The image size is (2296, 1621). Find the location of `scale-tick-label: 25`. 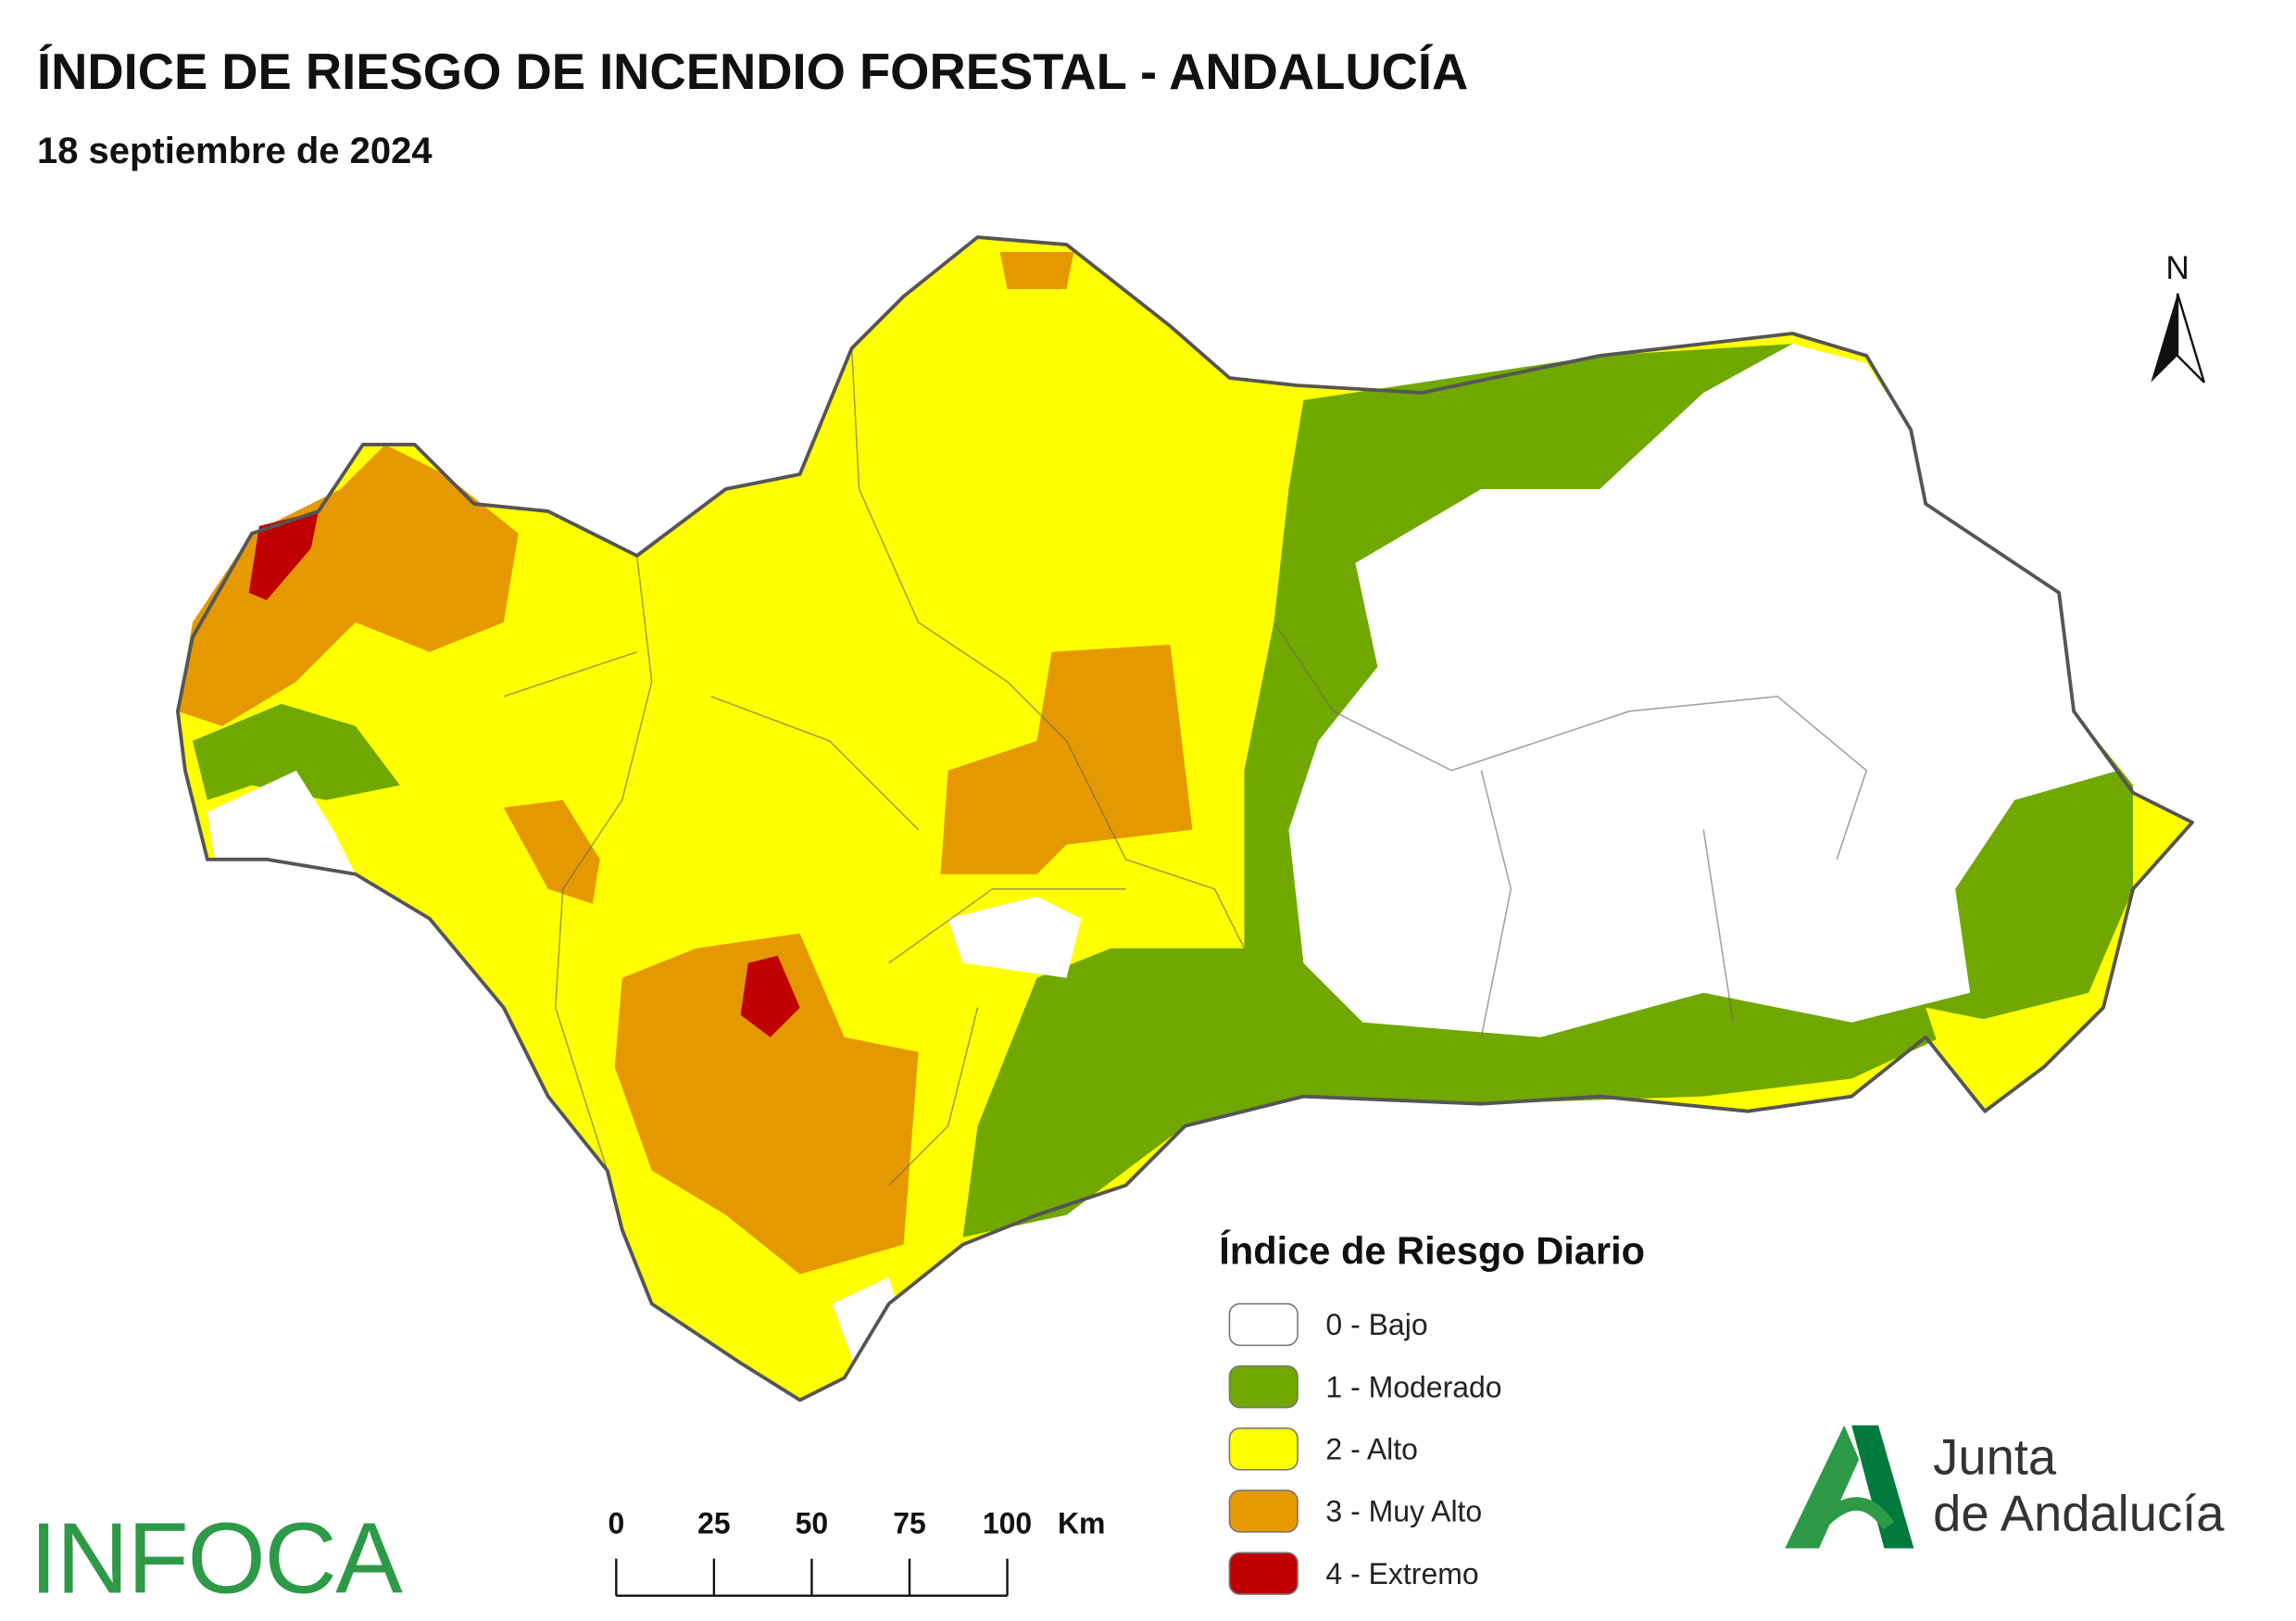

scale-tick-label: 25 is located at coordinates (714, 1522).